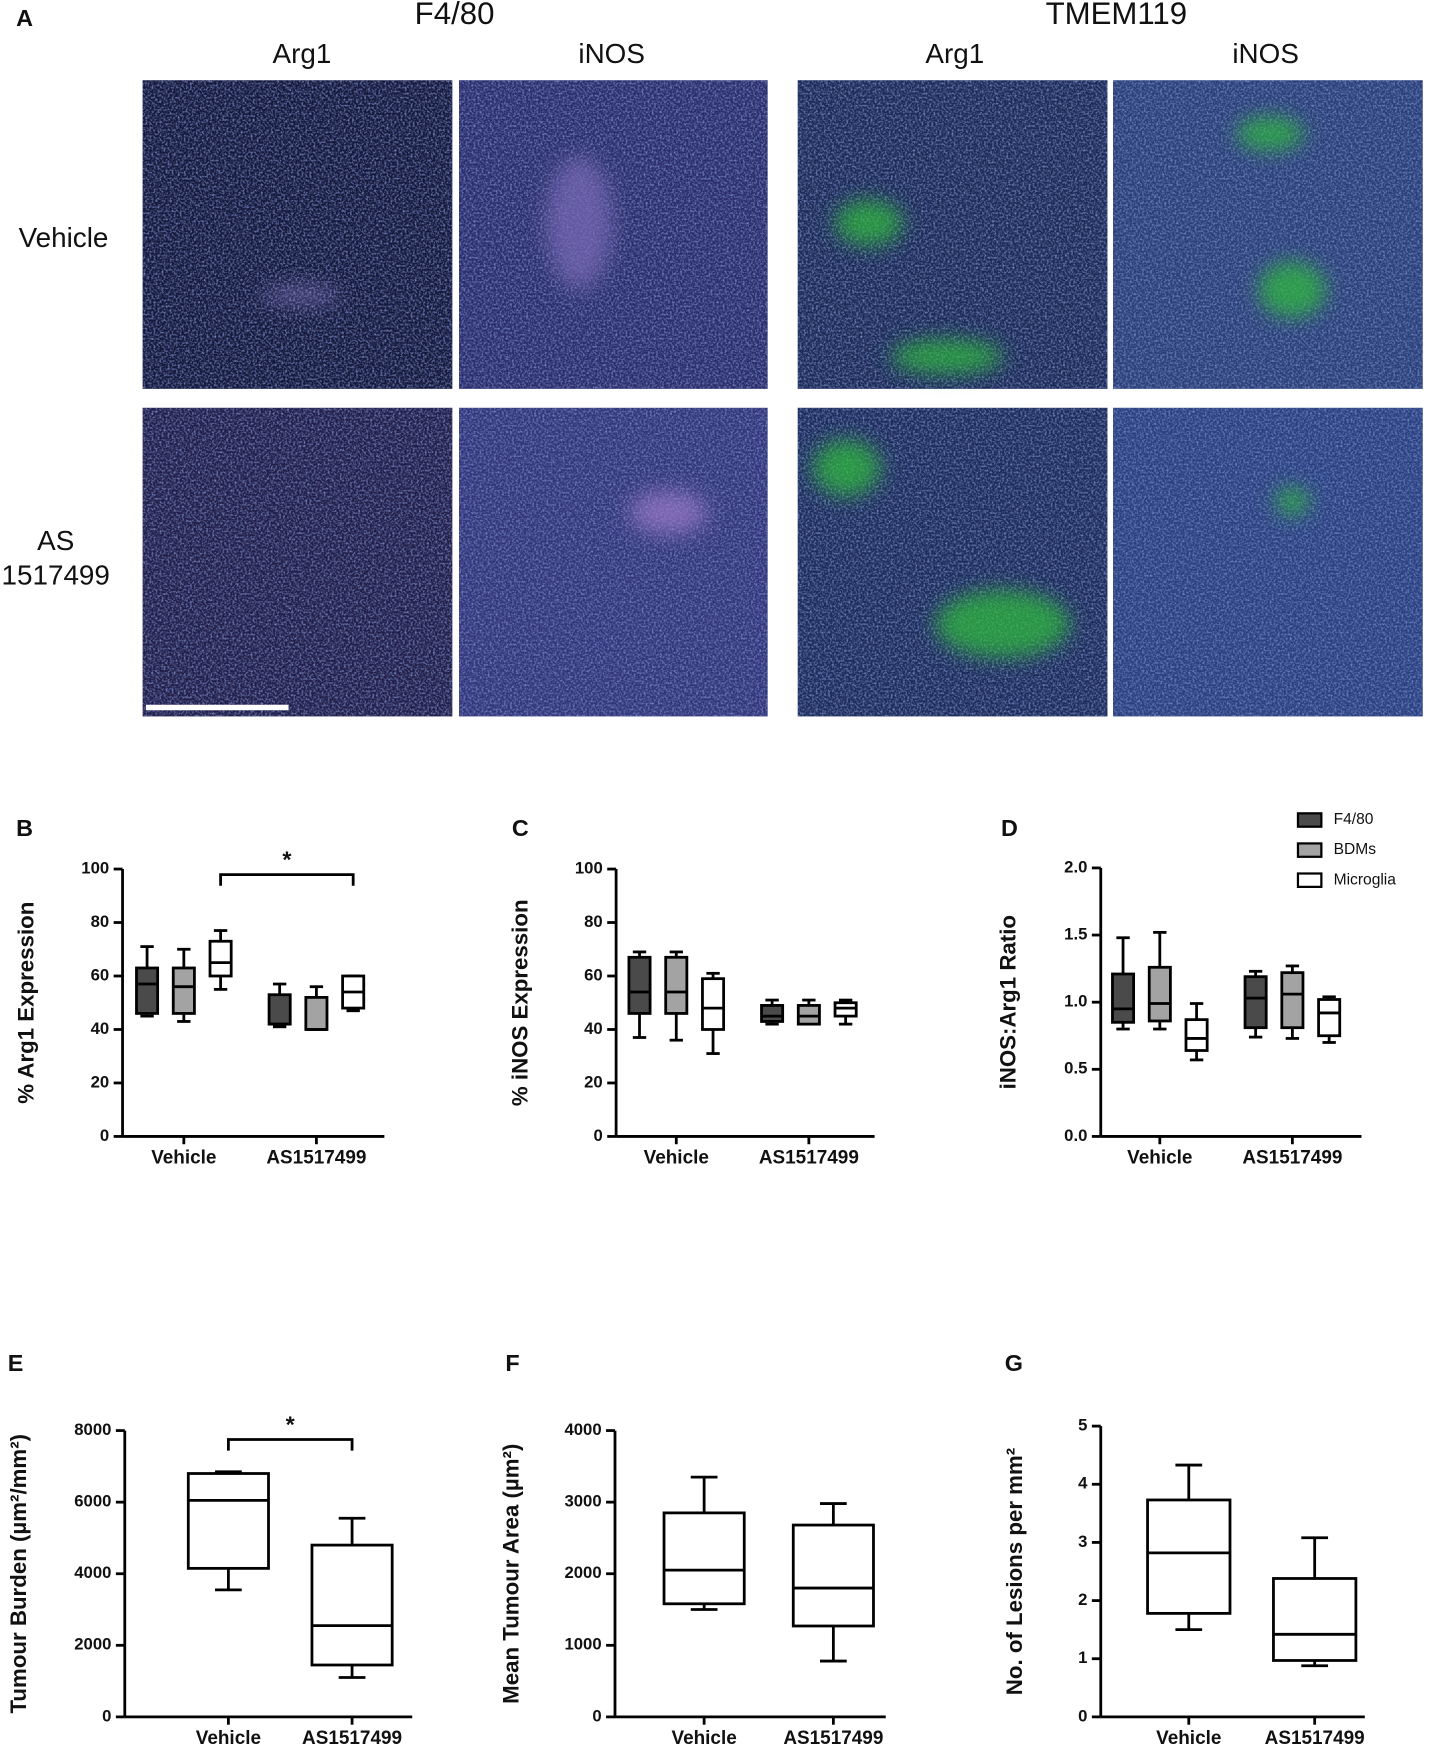  Describe the element at coordinates (520, 828) in the screenshot. I see `panel-label: C` at that location.